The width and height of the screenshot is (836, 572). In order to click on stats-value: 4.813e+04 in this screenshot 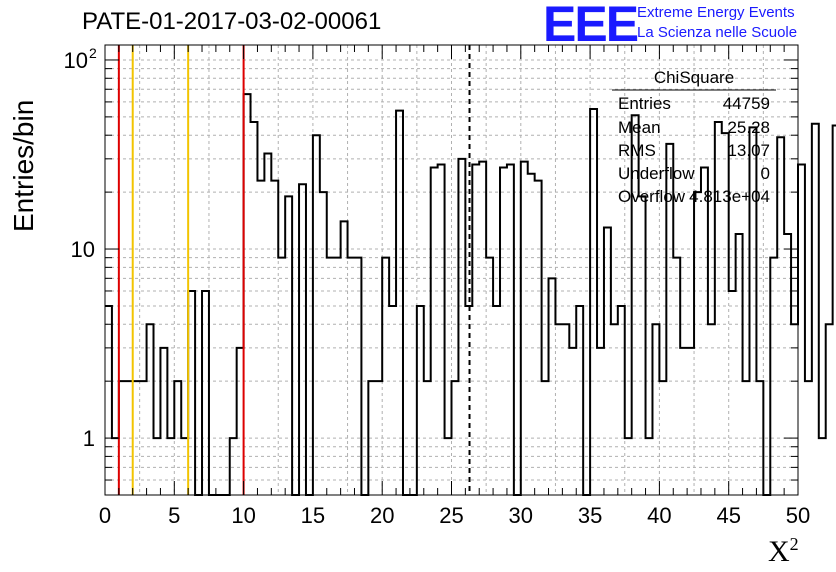, I will do `click(729, 196)`.